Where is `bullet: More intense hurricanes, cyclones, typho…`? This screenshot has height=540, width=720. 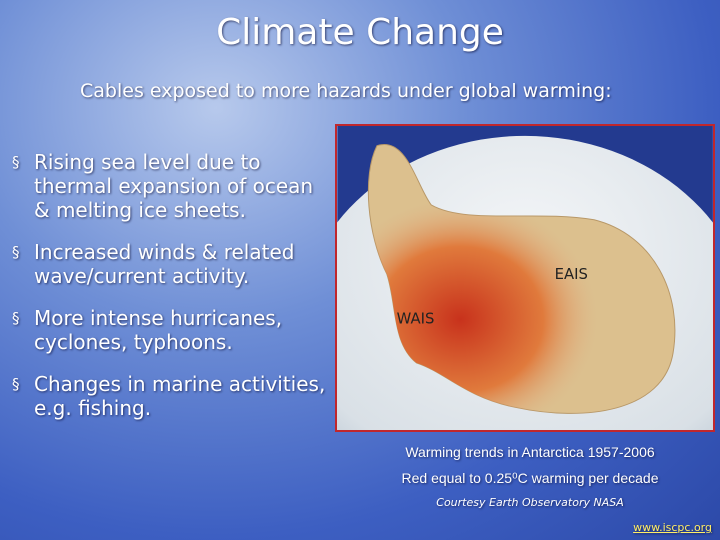
bullet: More intense hurricanes, cyclones, typho… is located at coordinates (172, 330).